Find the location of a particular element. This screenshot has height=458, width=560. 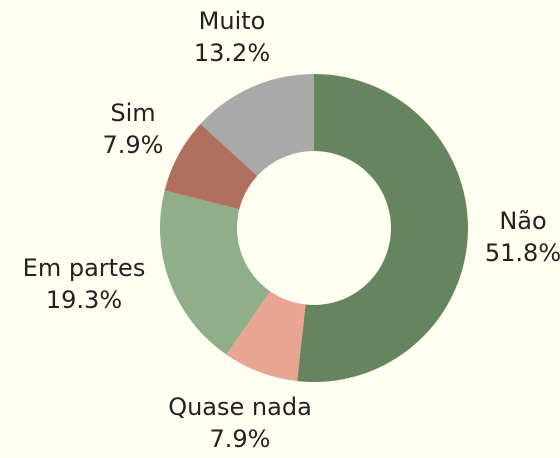

slice-value-label: 51.8% is located at coordinates (522, 253).